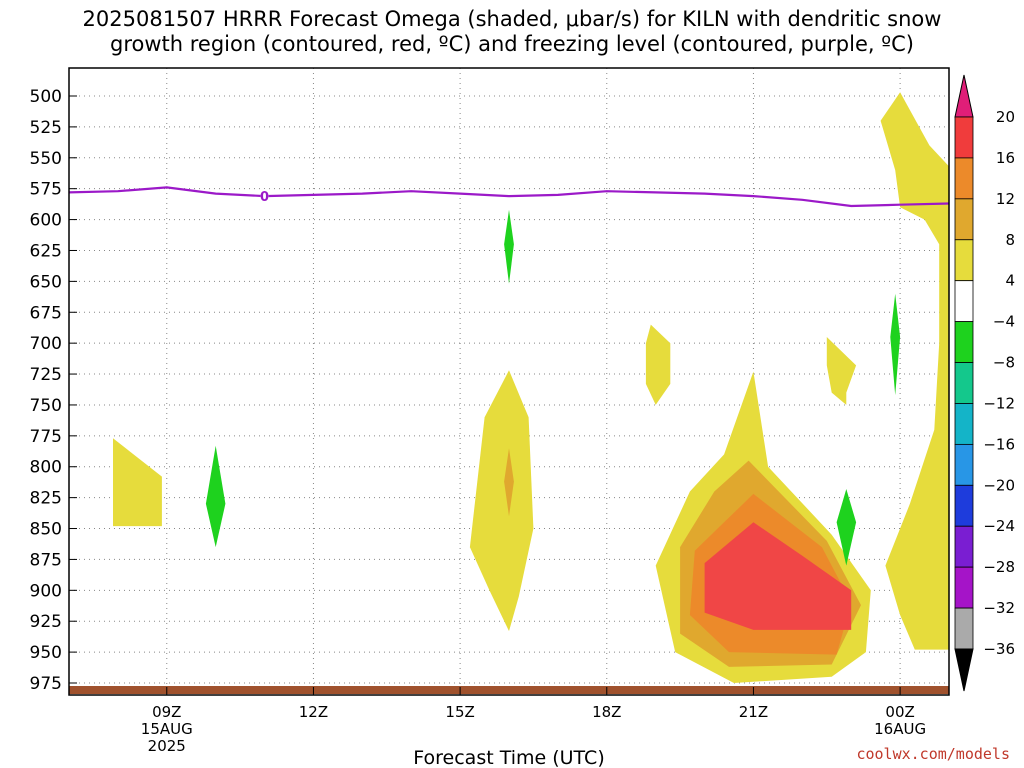 Image resolution: width=1024 pixels, height=768 pixels. I want to click on x-tick-label: 12Z, so click(313, 712).